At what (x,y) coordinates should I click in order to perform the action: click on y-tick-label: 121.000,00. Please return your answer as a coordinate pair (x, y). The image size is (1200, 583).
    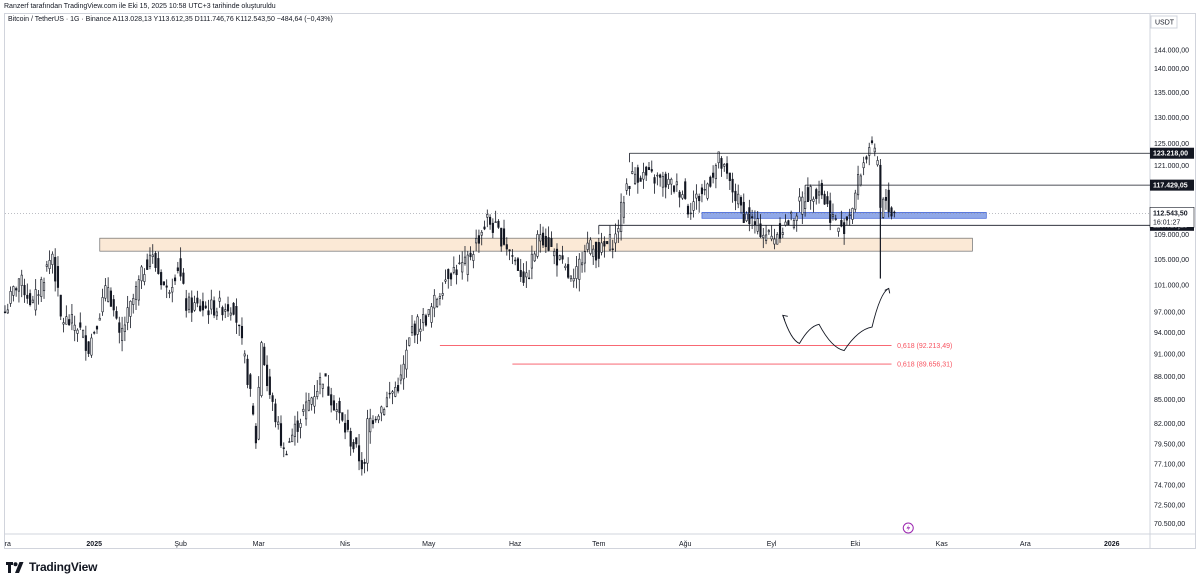
    Looking at the image, I should click on (1171, 166).